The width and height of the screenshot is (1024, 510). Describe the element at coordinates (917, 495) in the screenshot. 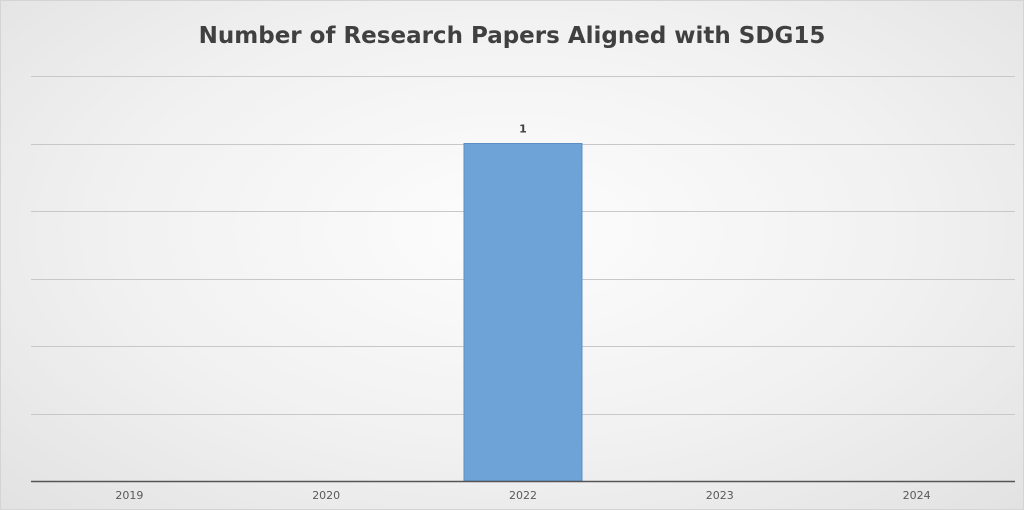

I see `x-tick-label-2024: 2024` at that location.